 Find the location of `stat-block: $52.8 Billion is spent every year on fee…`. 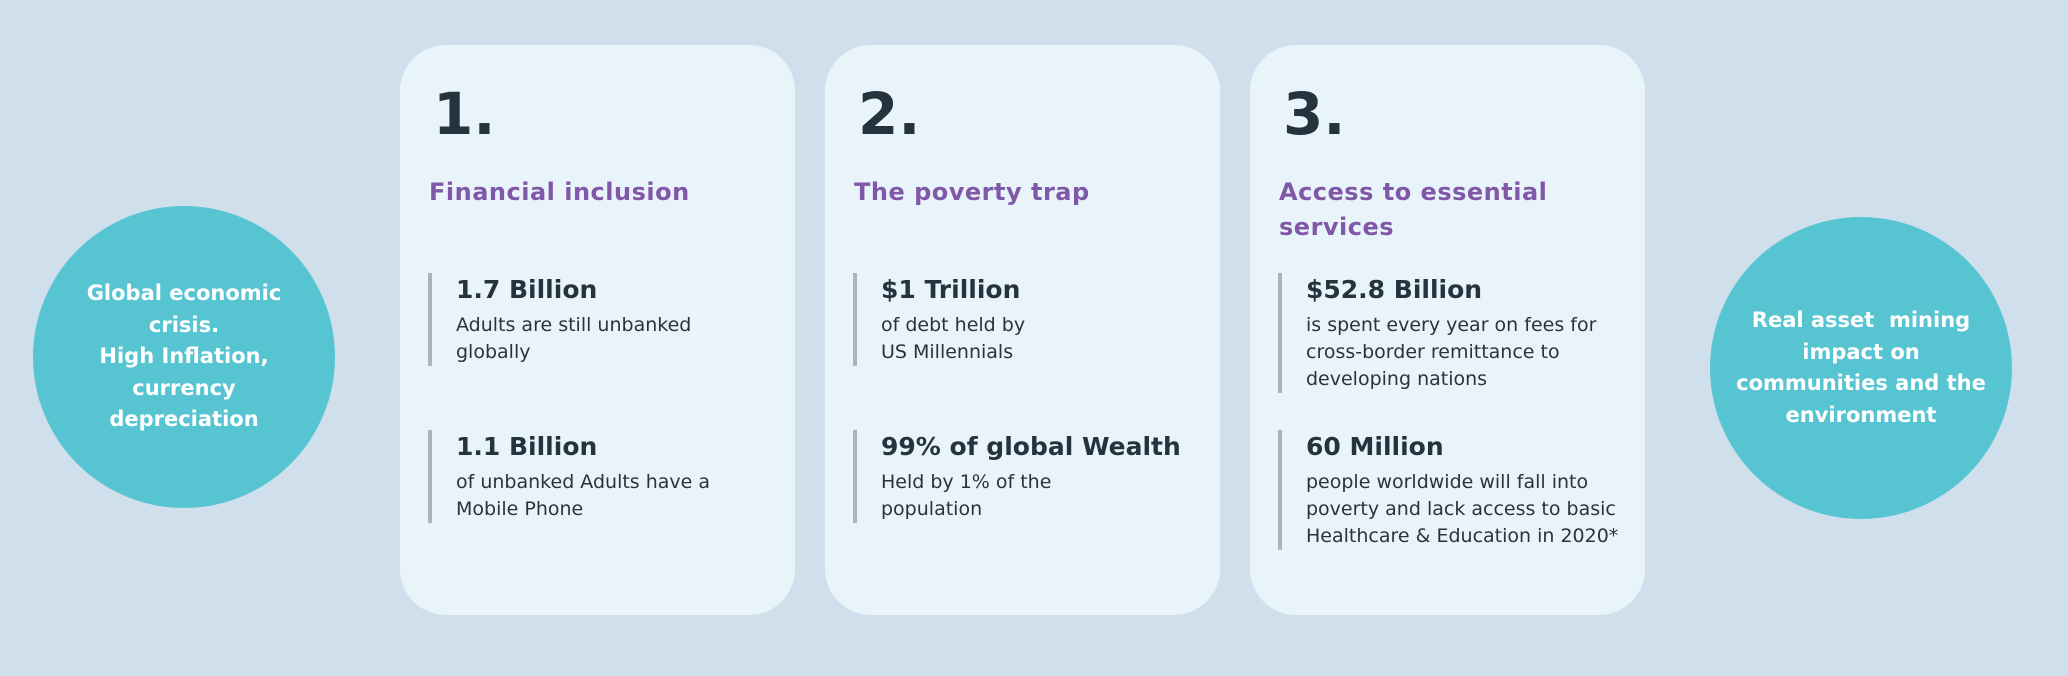

stat-block: $52.8 Billion is spent every year on fee… is located at coordinates (1458, 333).